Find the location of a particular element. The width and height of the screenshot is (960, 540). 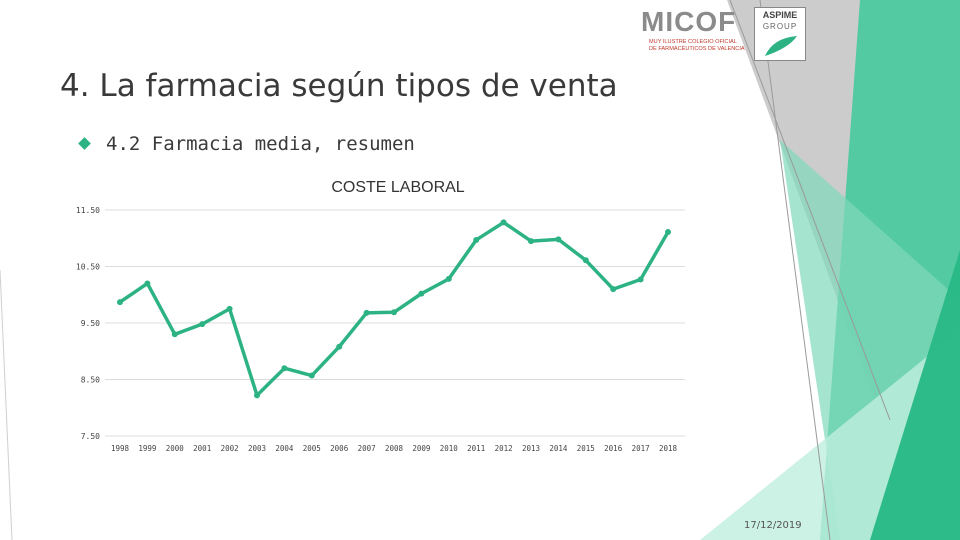

x-tick-label: 2017 is located at coordinates (641, 448).